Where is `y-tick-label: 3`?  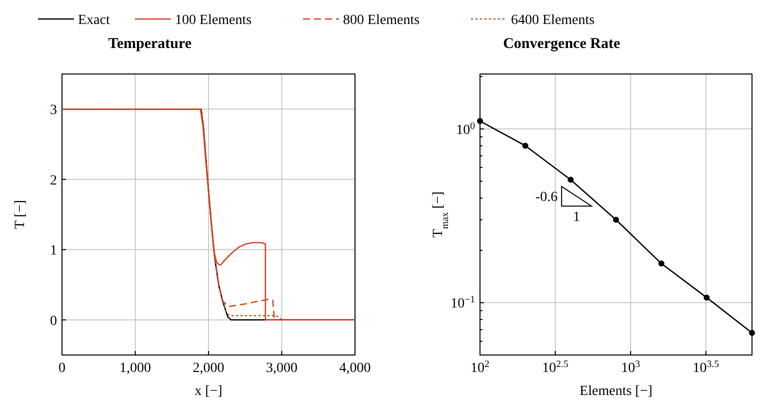 y-tick-label: 3 is located at coordinates (53, 110).